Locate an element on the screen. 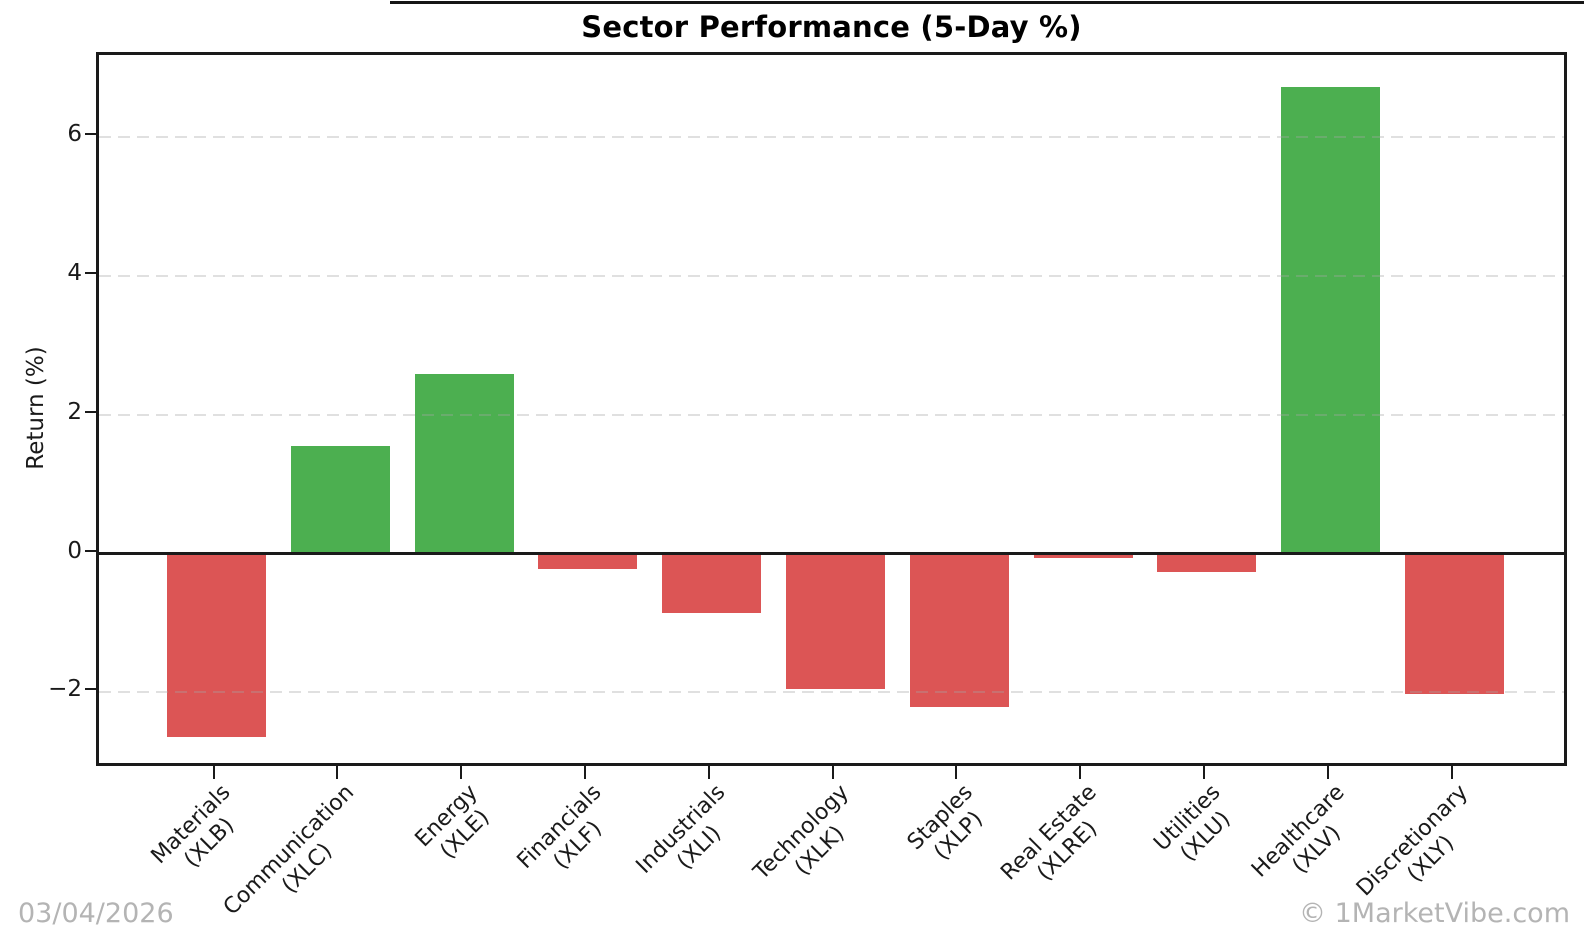 The width and height of the screenshot is (1584, 940). zero-axis-line is located at coordinates (831, 553).